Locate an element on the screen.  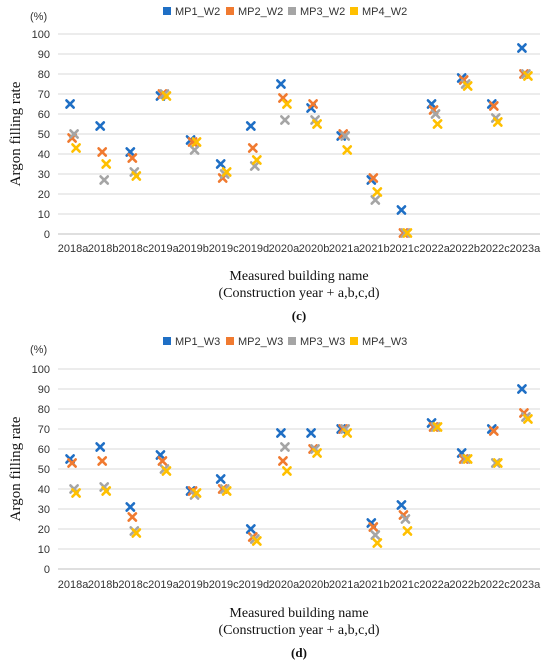
legend-entry: MP3_W2 is located at coordinates (322, 12).